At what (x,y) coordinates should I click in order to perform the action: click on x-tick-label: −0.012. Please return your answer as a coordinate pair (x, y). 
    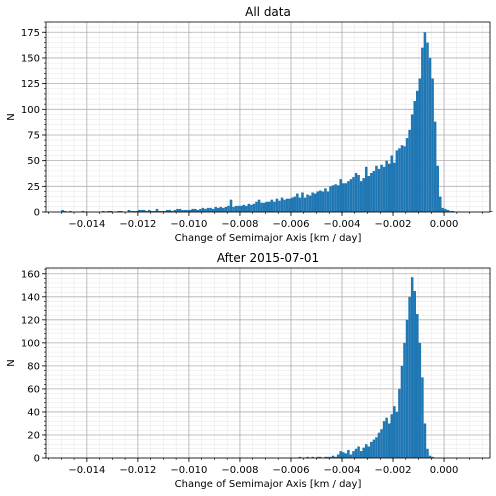
    Looking at the image, I should click on (137, 470).